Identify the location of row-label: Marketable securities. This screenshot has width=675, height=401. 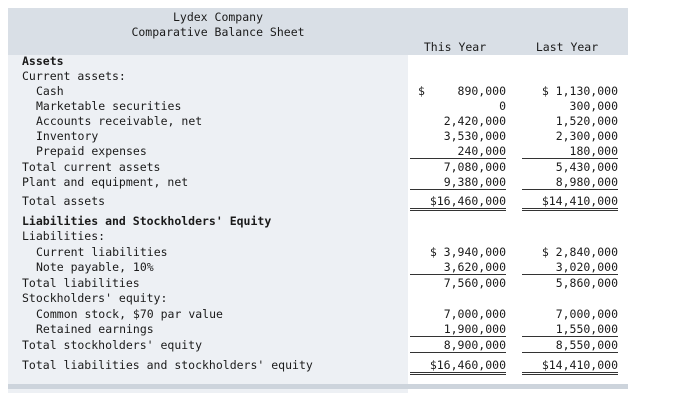
(109, 106).